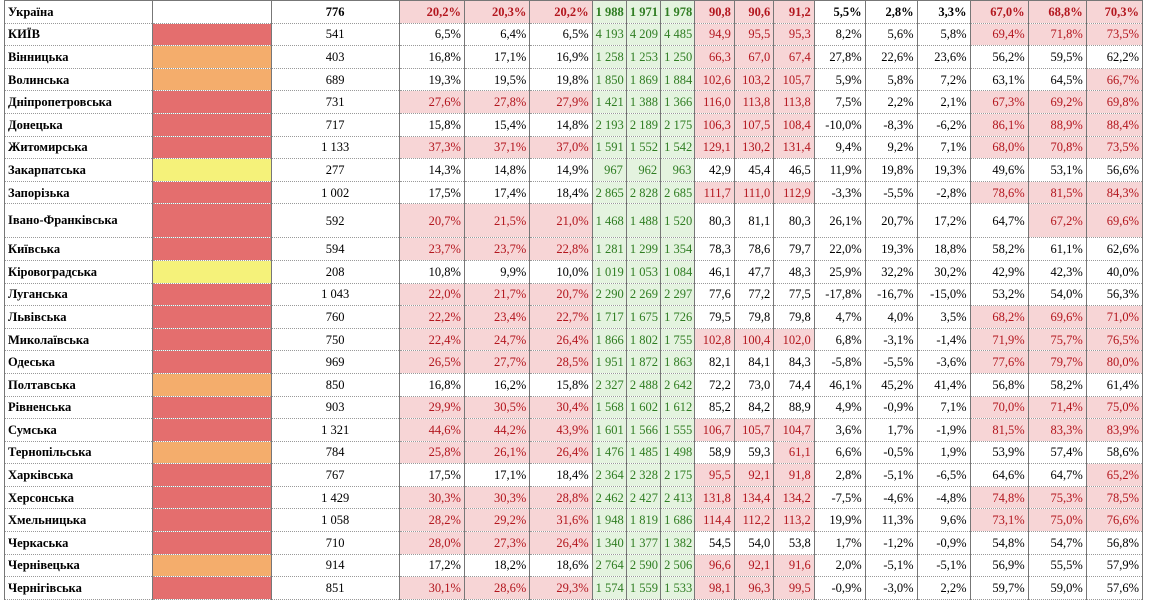 The height and width of the screenshot is (600, 1163). Describe the element at coordinates (335, 430) in the screenshot. I see `value-cell: 1 321` at that location.